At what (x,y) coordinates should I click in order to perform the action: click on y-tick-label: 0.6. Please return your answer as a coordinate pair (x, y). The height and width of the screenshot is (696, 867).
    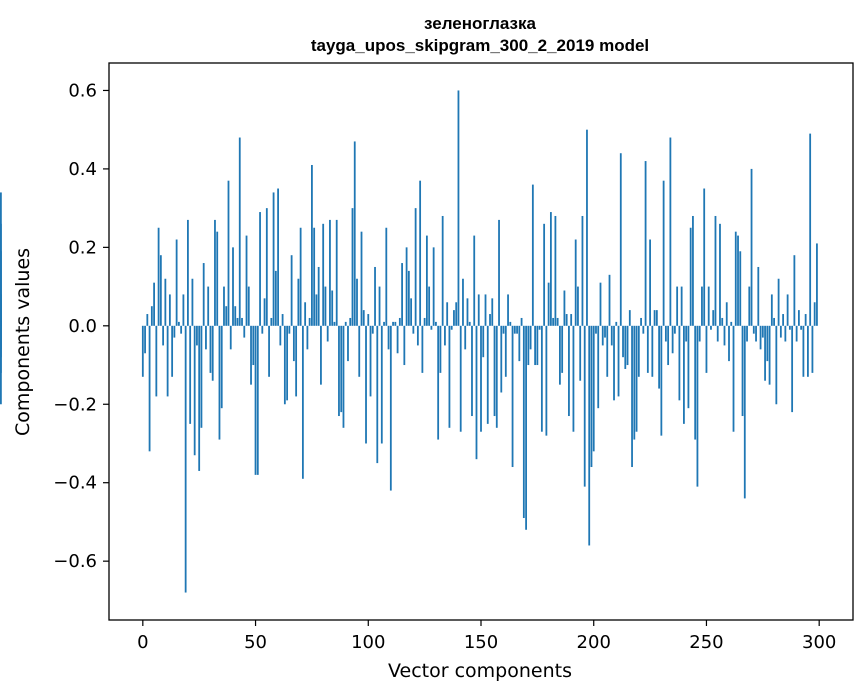
    Looking at the image, I should click on (82, 90).